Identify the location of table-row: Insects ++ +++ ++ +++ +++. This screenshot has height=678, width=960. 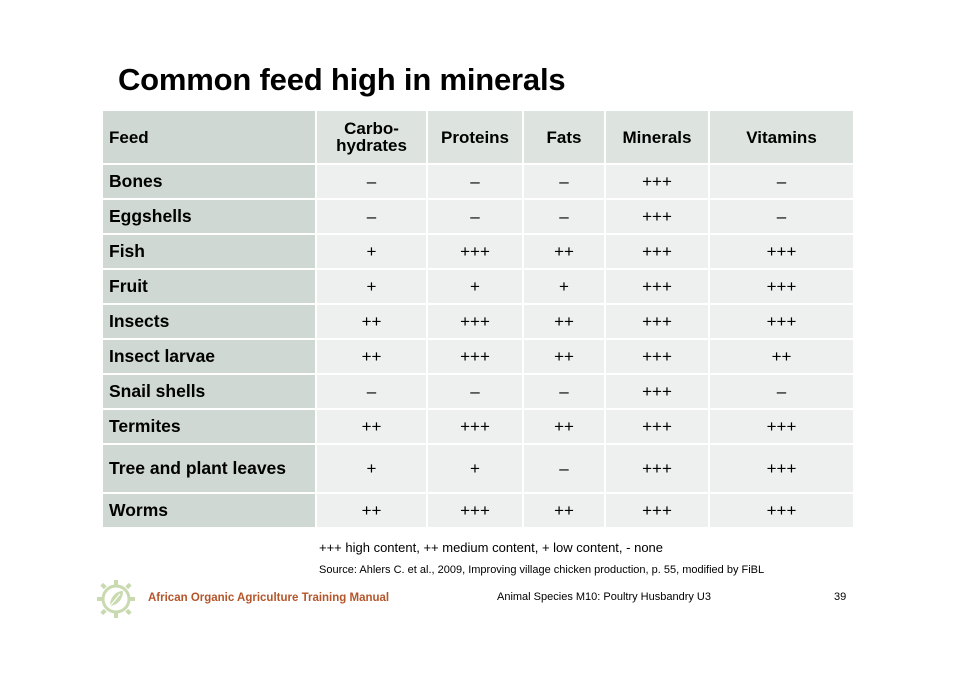
(478, 321).